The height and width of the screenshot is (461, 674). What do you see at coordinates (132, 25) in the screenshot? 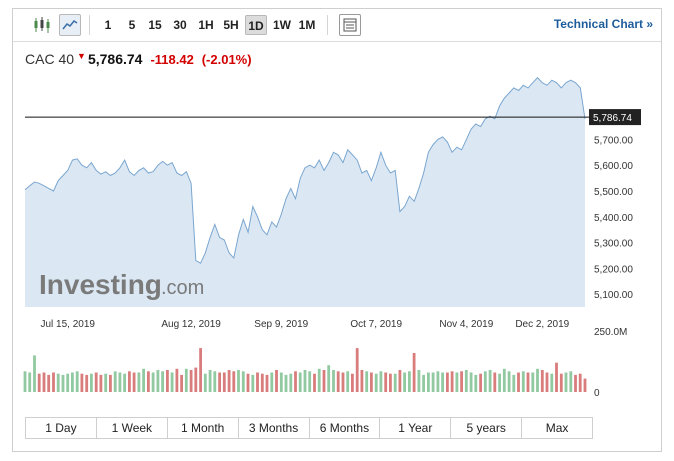
I see `interval-5: 5` at bounding box center [132, 25].